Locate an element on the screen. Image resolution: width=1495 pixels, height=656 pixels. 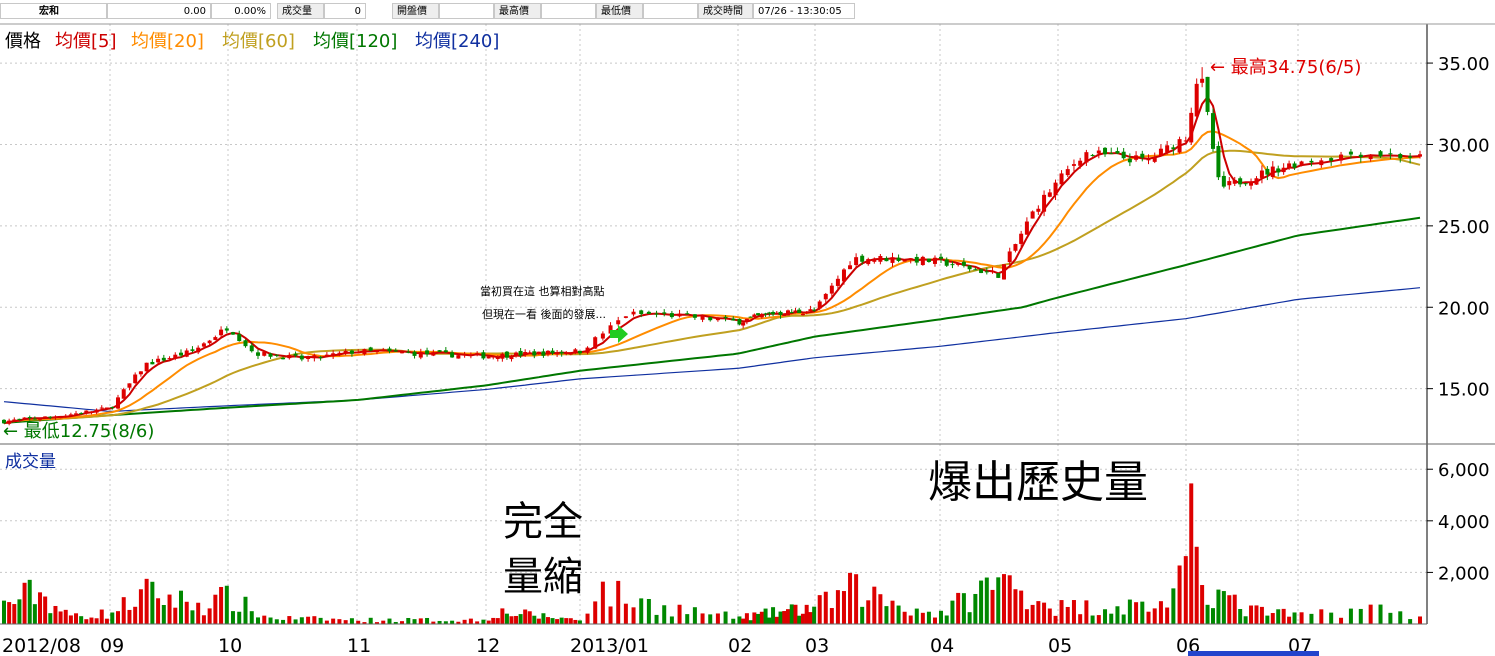
scroll-thumb is located at coordinates (1253, 653).